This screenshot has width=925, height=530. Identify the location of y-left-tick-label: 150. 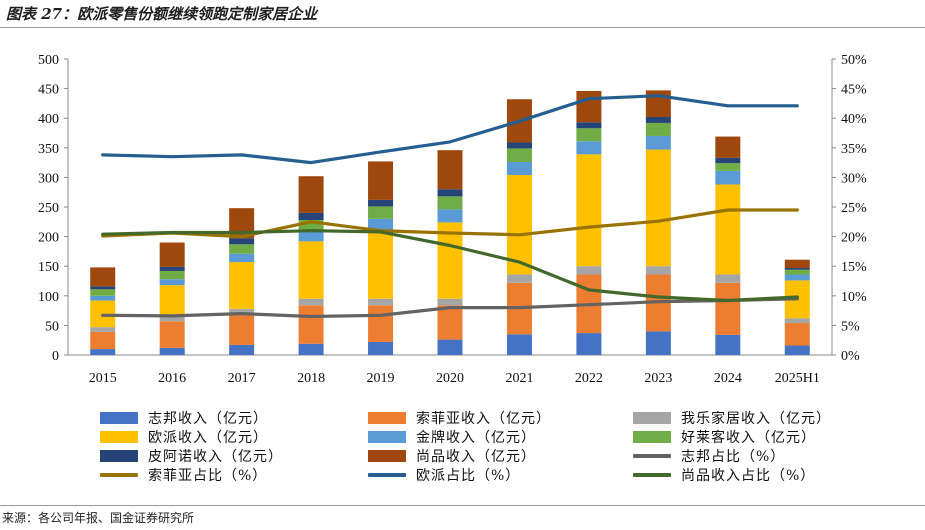
(48, 267).